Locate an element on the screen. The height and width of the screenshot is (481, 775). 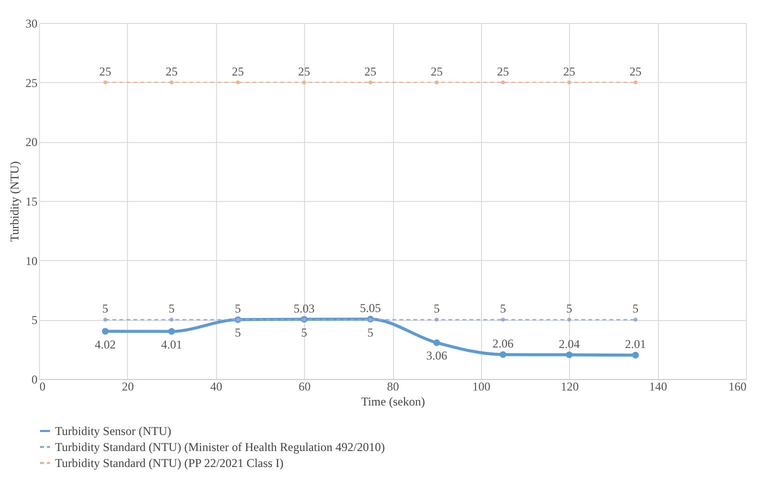
data-label: 4.01 is located at coordinates (171, 344).